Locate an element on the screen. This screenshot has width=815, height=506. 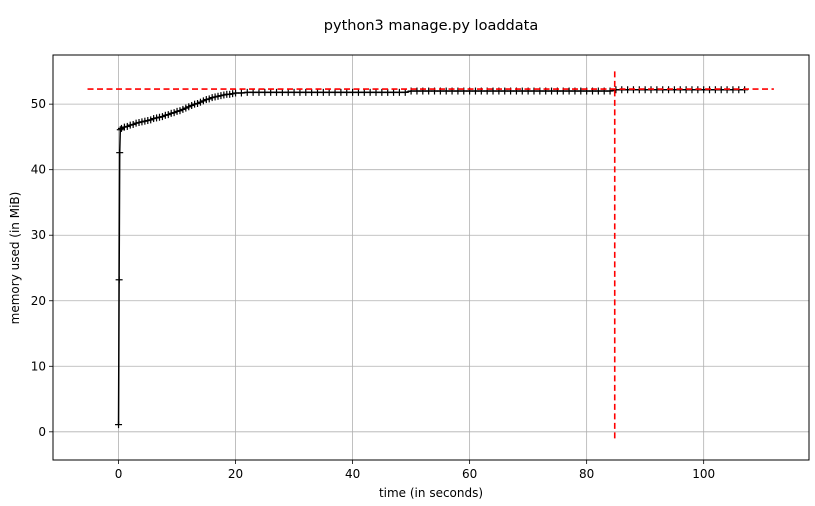
y-tick-label: 30 is located at coordinates (38, 235).